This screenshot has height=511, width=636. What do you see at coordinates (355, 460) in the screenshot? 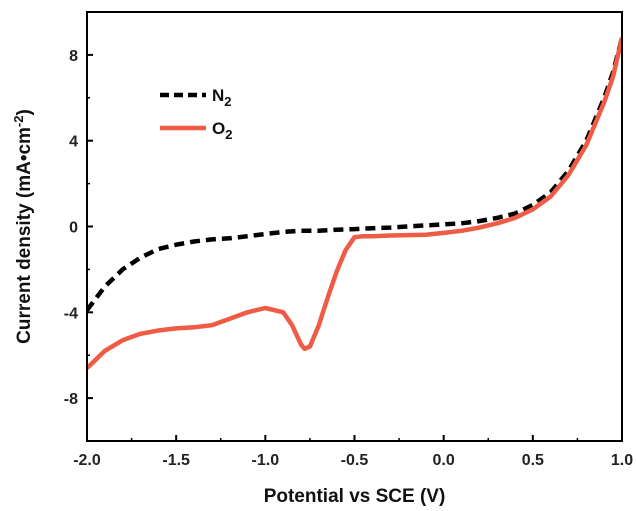
I see `x-tick-label: -0.5` at bounding box center [355, 460].